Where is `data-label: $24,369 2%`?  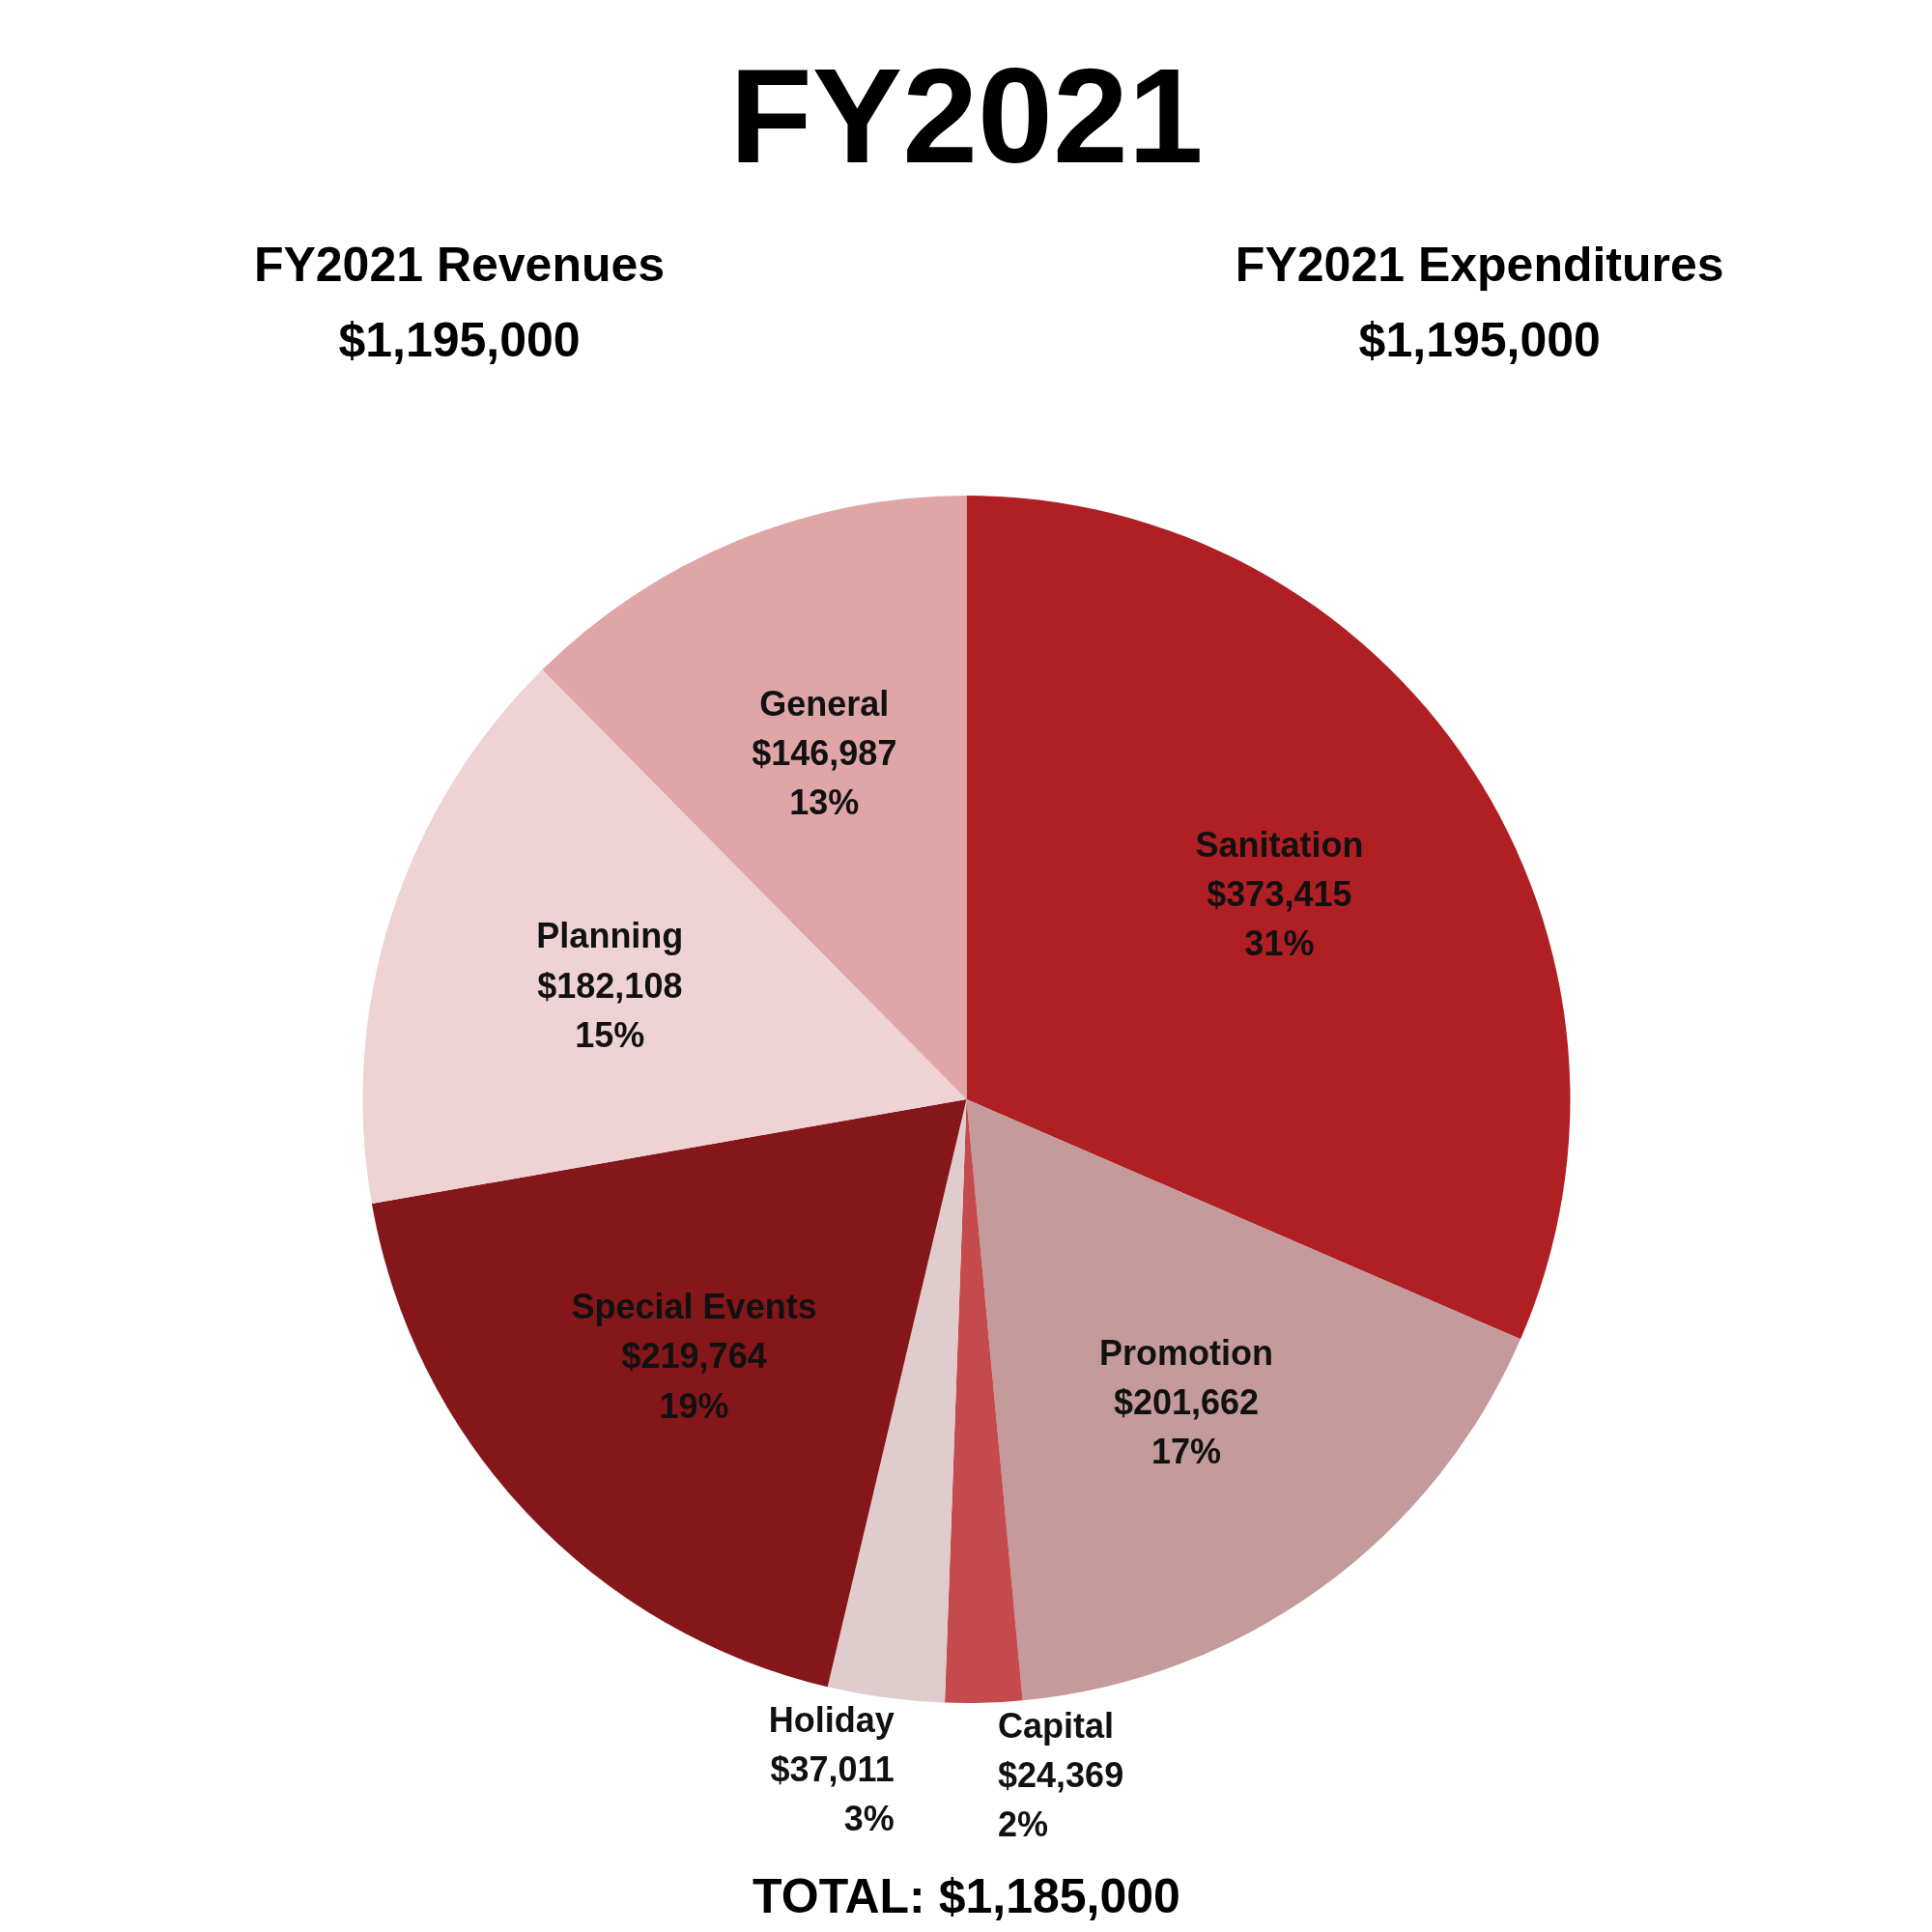
data-label: $24,369 2% is located at coordinates (1061, 1800).